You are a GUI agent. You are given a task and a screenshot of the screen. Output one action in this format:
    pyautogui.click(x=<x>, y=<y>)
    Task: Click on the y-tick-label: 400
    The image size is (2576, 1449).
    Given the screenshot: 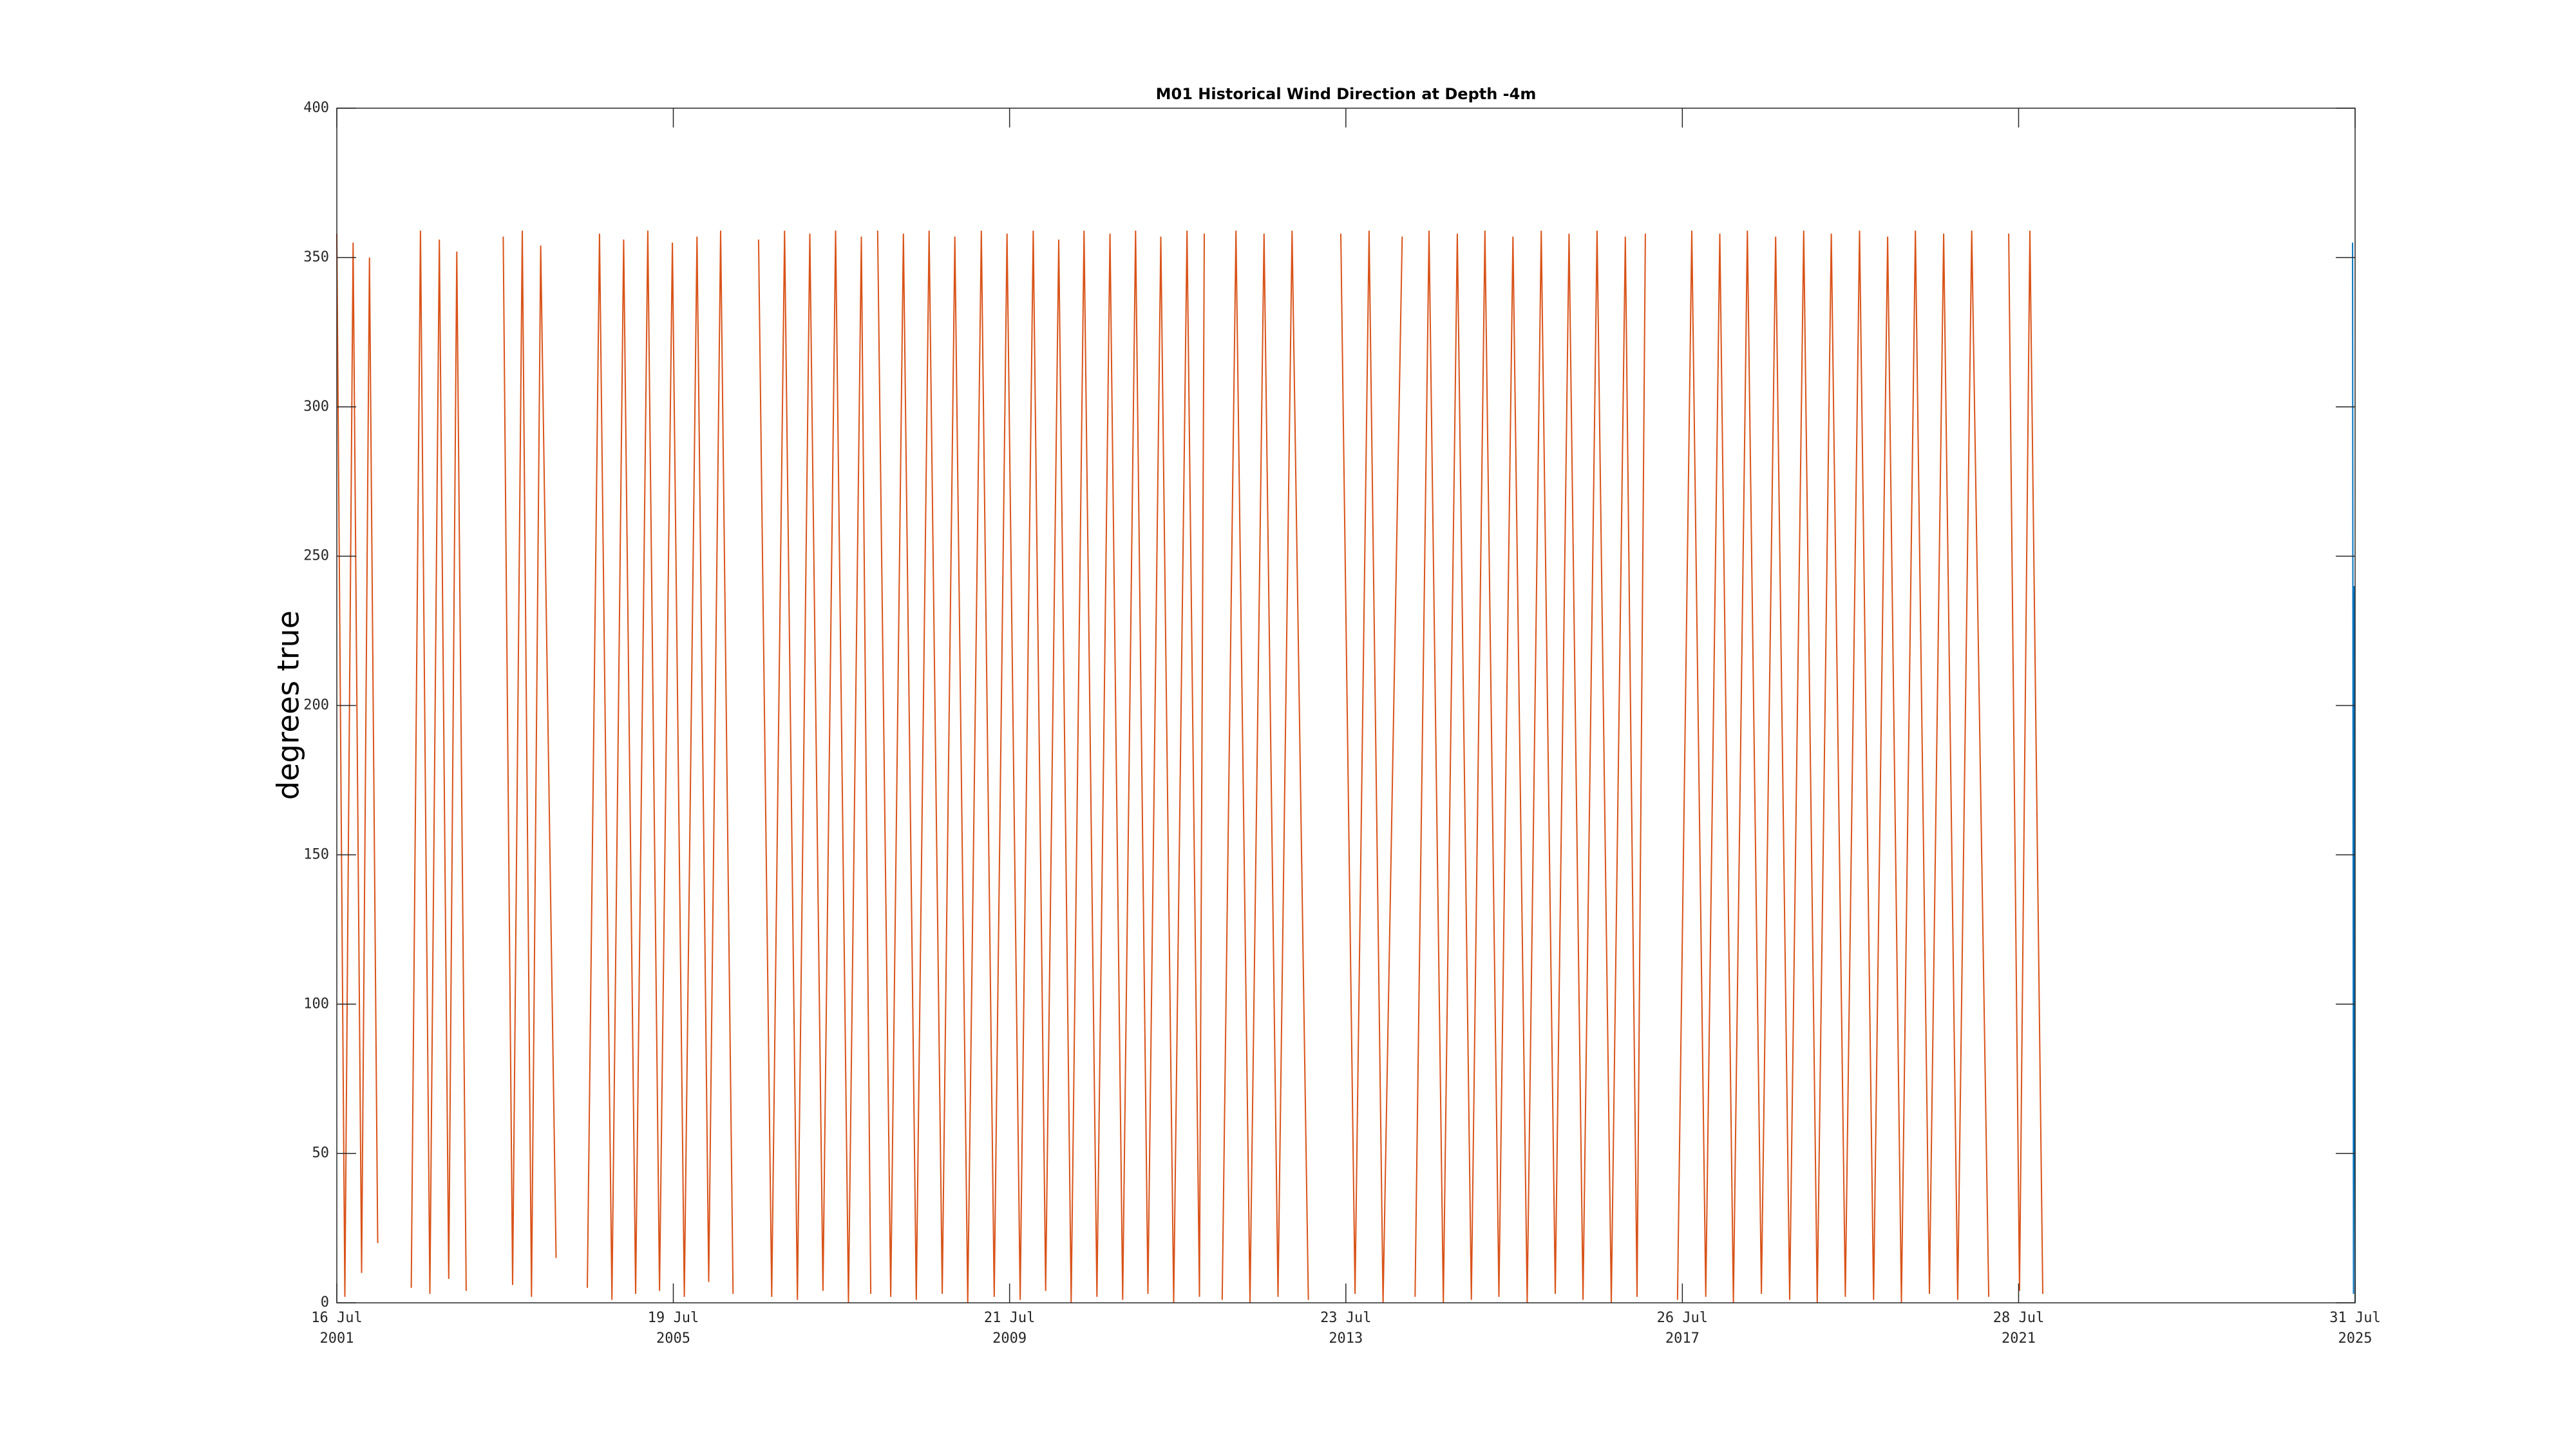 What is the action you would take?
    pyautogui.click(x=316, y=108)
    